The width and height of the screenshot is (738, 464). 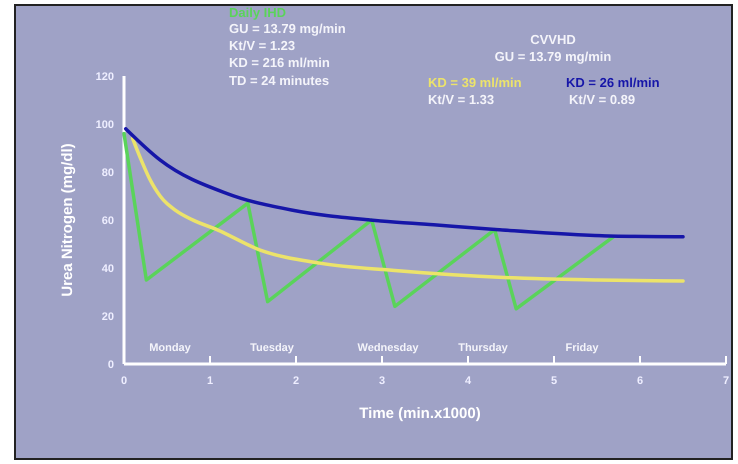 I want to click on y-axis-title: Urea Nitrogen (mg/dl), so click(x=67, y=220).